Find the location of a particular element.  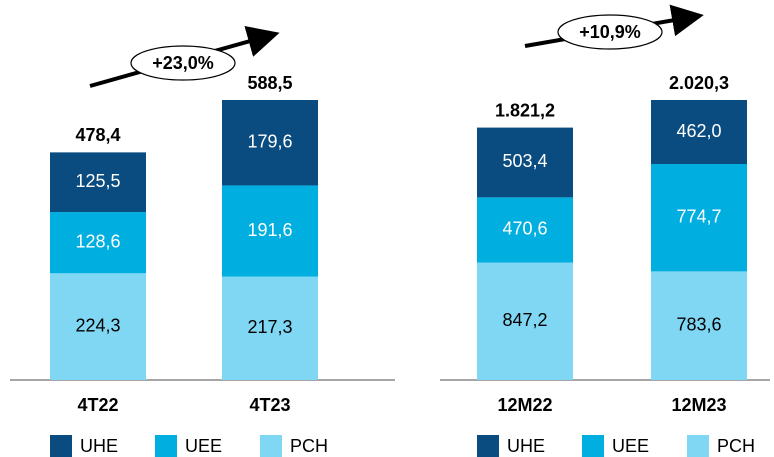

total-label: 588,5 is located at coordinates (269, 83).